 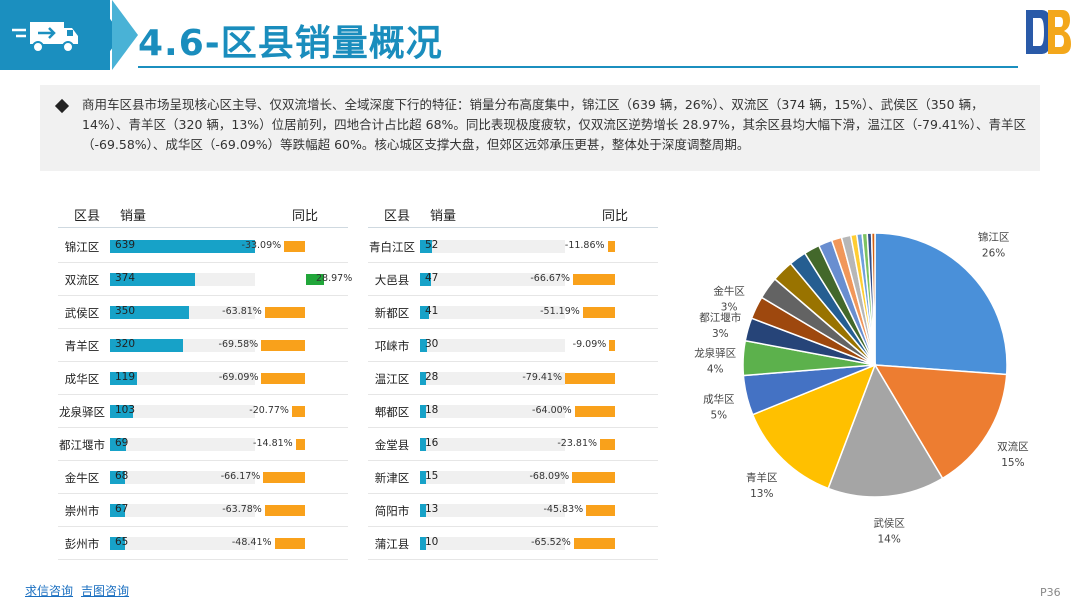 I want to click on yoy-value: -48.41%, so click(x=251, y=542).